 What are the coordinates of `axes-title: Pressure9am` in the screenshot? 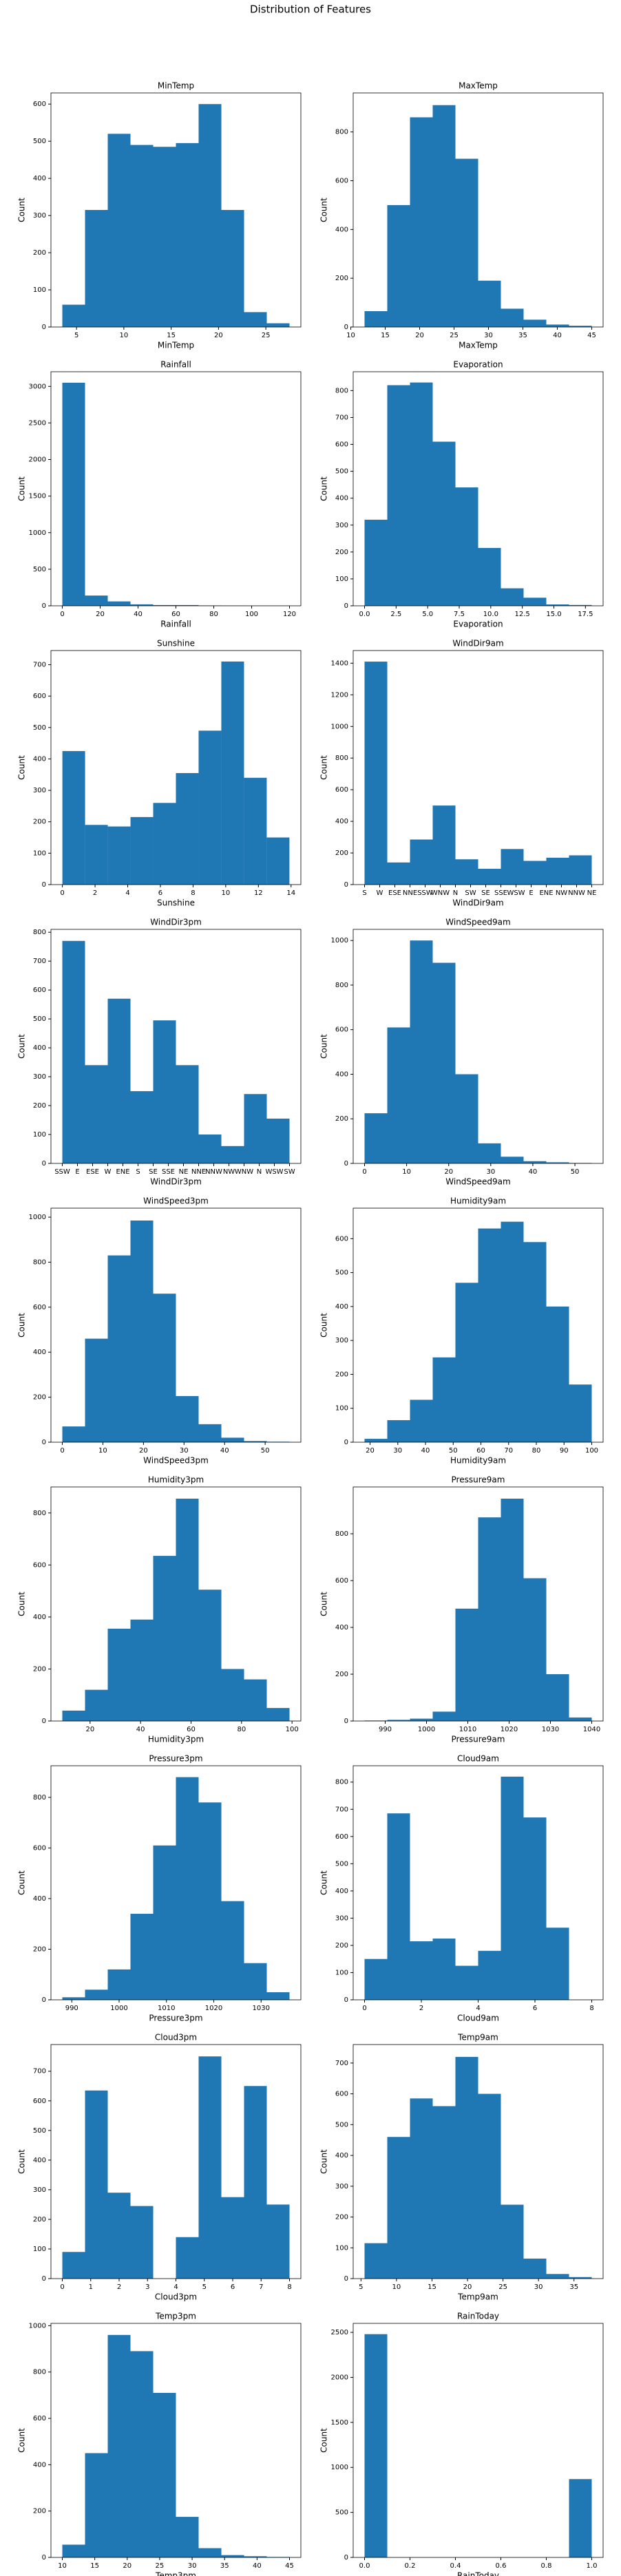 It's located at (478, 1480).